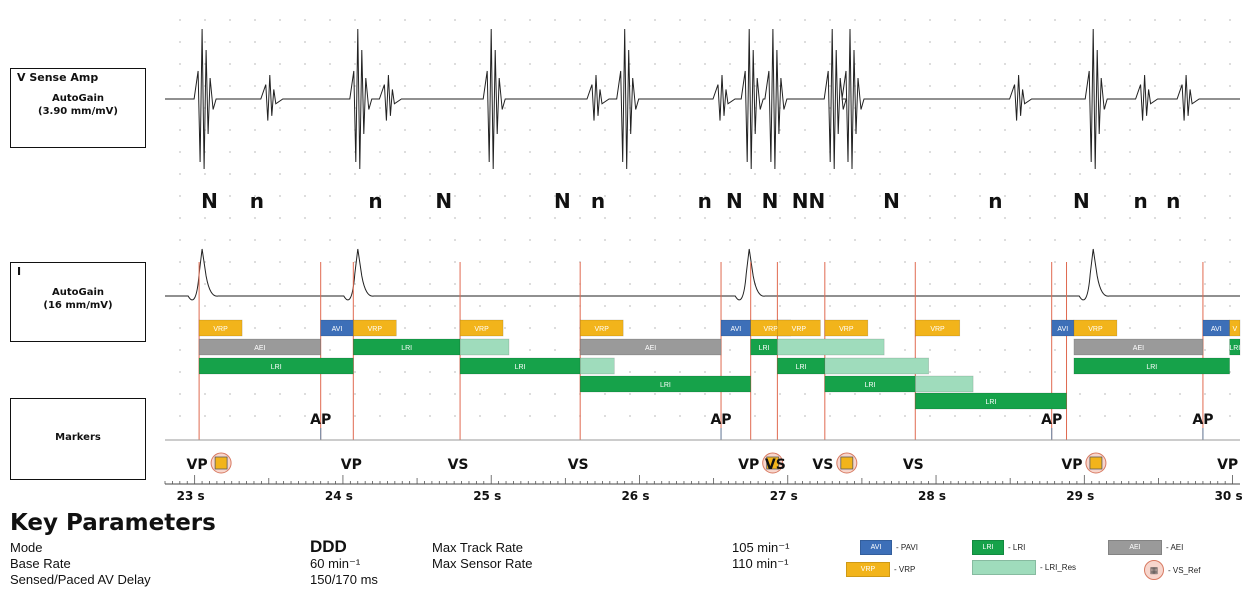 This screenshot has width=1247, height=590. Describe the element at coordinates (1095, 328) in the screenshot. I see `timing-bar-vrp` at that location.